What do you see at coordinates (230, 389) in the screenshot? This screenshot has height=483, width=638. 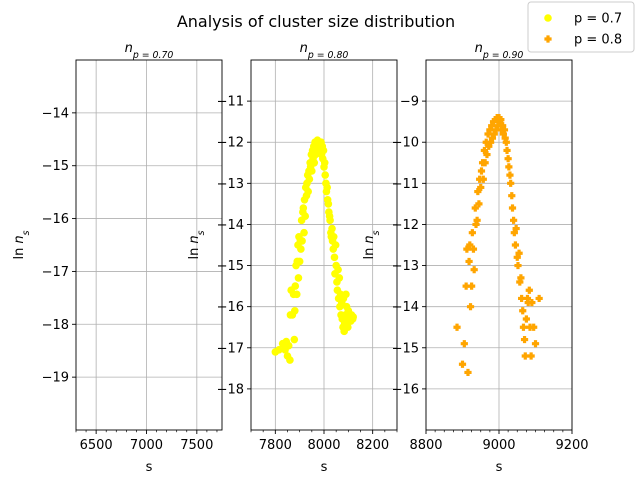 I see `y-tick-label: −18` at bounding box center [230, 389].